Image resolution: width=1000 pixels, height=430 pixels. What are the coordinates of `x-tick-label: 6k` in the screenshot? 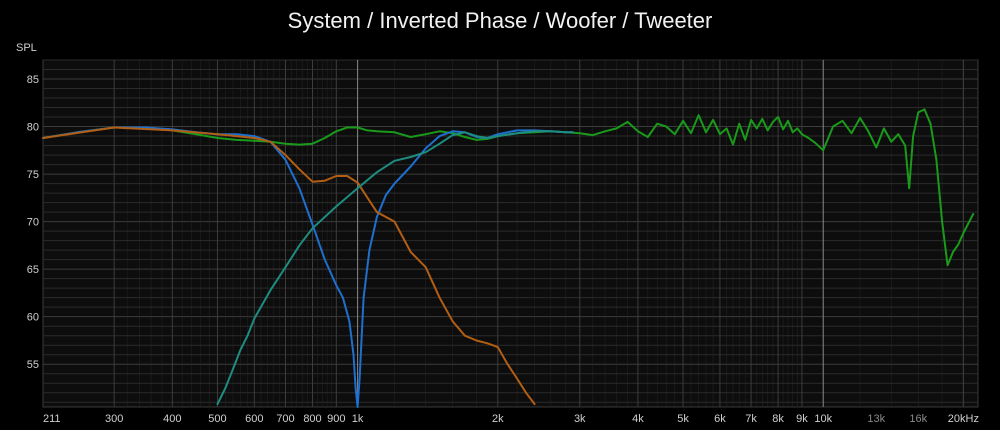 It's located at (720, 419).